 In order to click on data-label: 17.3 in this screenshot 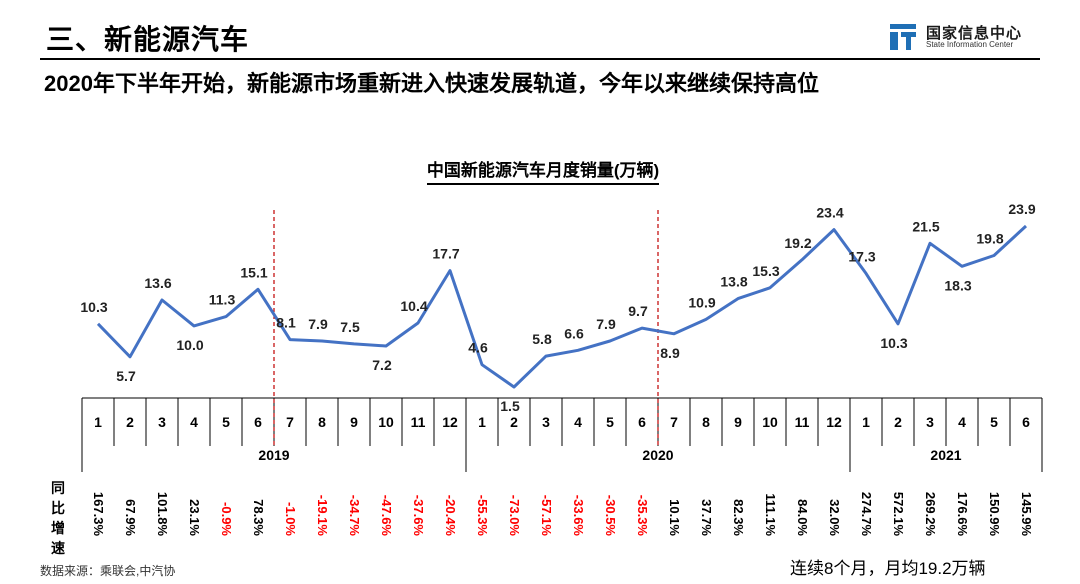, I will do `click(861, 256)`.